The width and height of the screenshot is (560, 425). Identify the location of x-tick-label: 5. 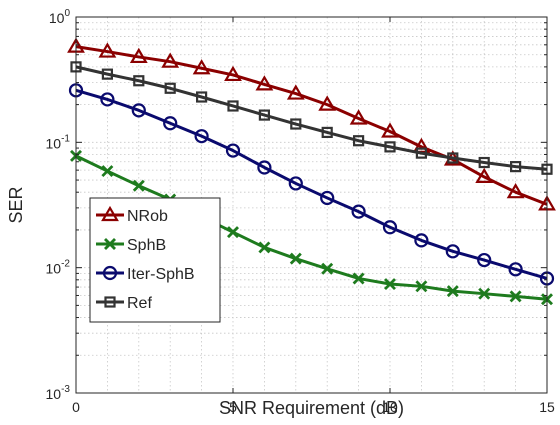
(233, 407).